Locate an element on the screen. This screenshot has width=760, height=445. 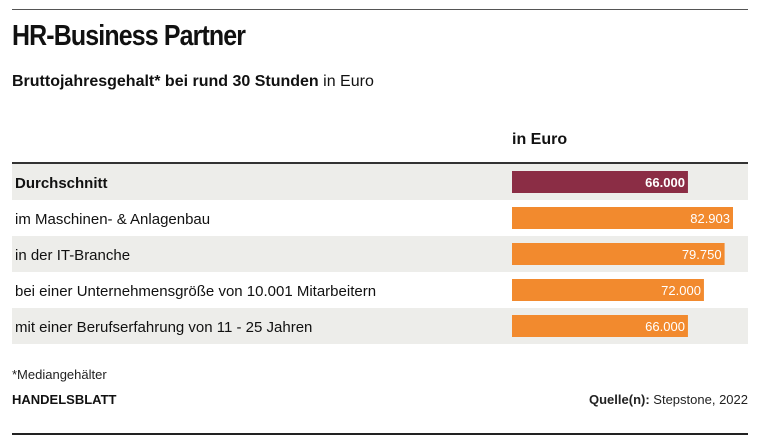
source-text: Stepstone, 2022 is located at coordinates (700, 399).